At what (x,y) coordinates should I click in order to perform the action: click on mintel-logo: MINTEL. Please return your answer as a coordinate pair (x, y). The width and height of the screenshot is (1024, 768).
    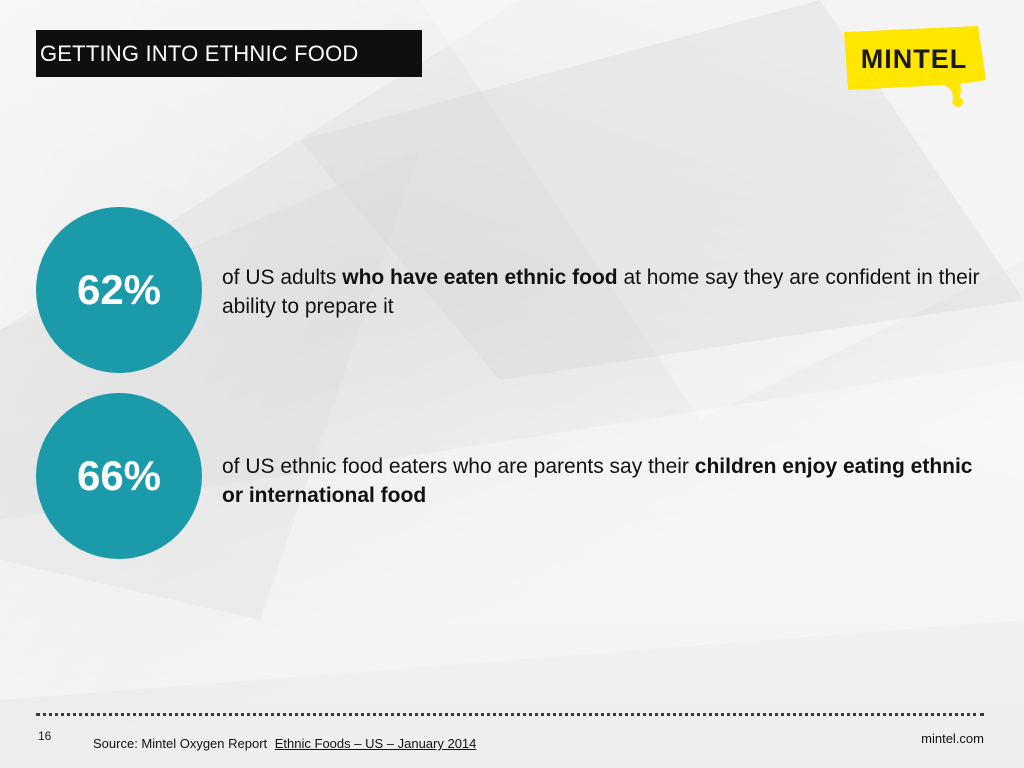
    Looking at the image, I should click on (915, 66).